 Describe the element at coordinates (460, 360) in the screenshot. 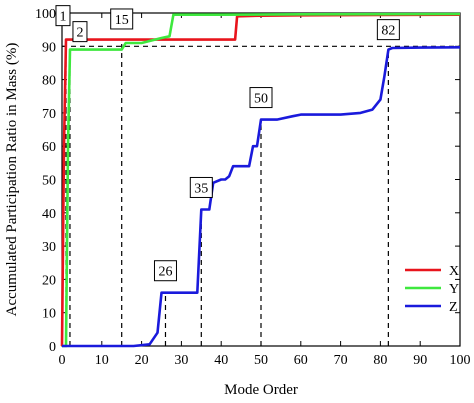

I see `x-tick-label: 100` at that location.